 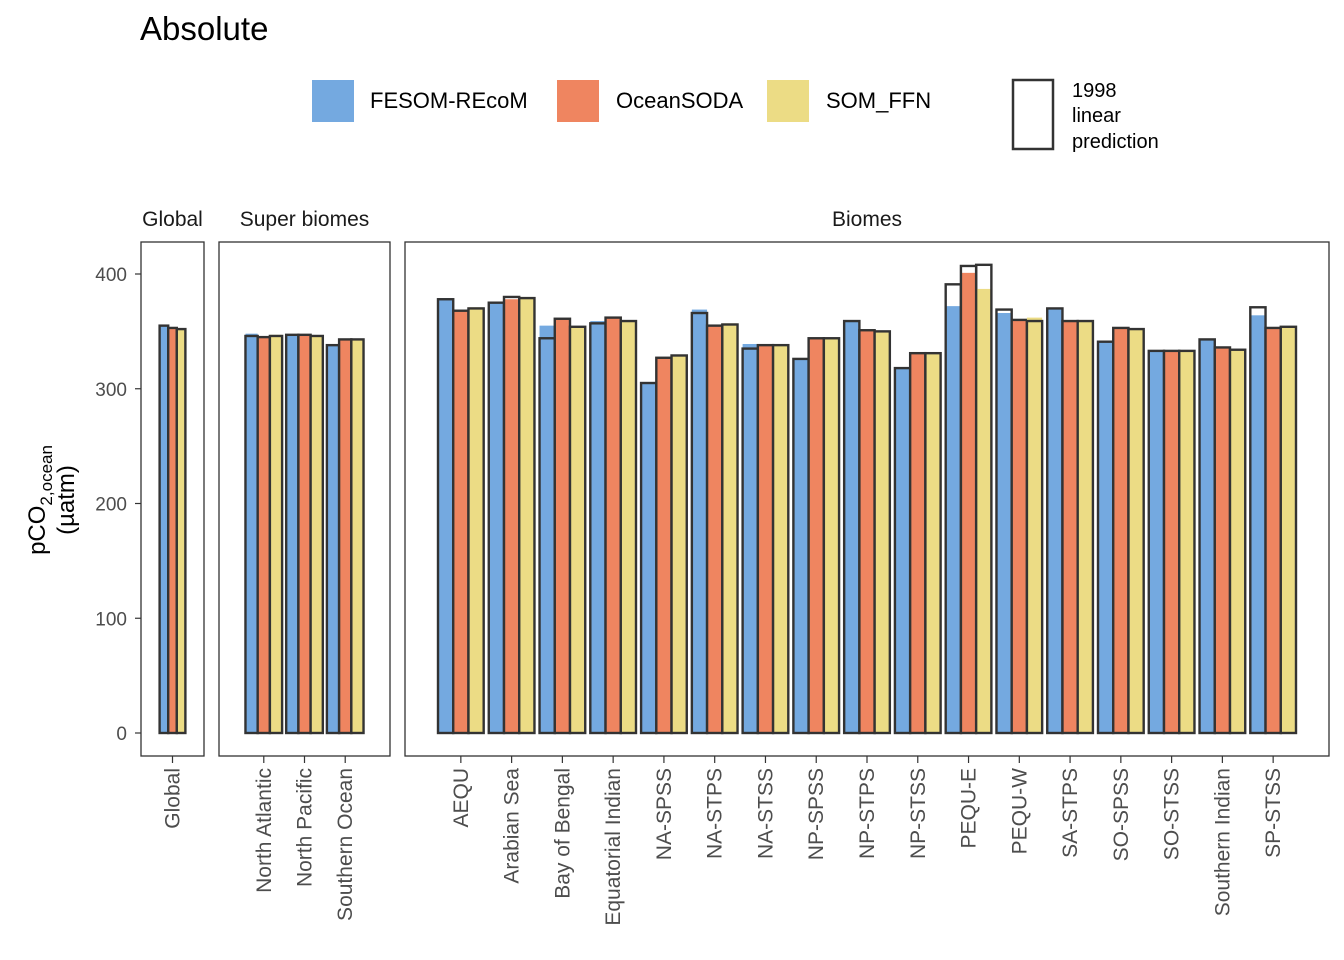 What do you see at coordinates (765, 813) in the screenshot?
I see `x-tick-label: NA-STSS` at bounding box center [765, 813].